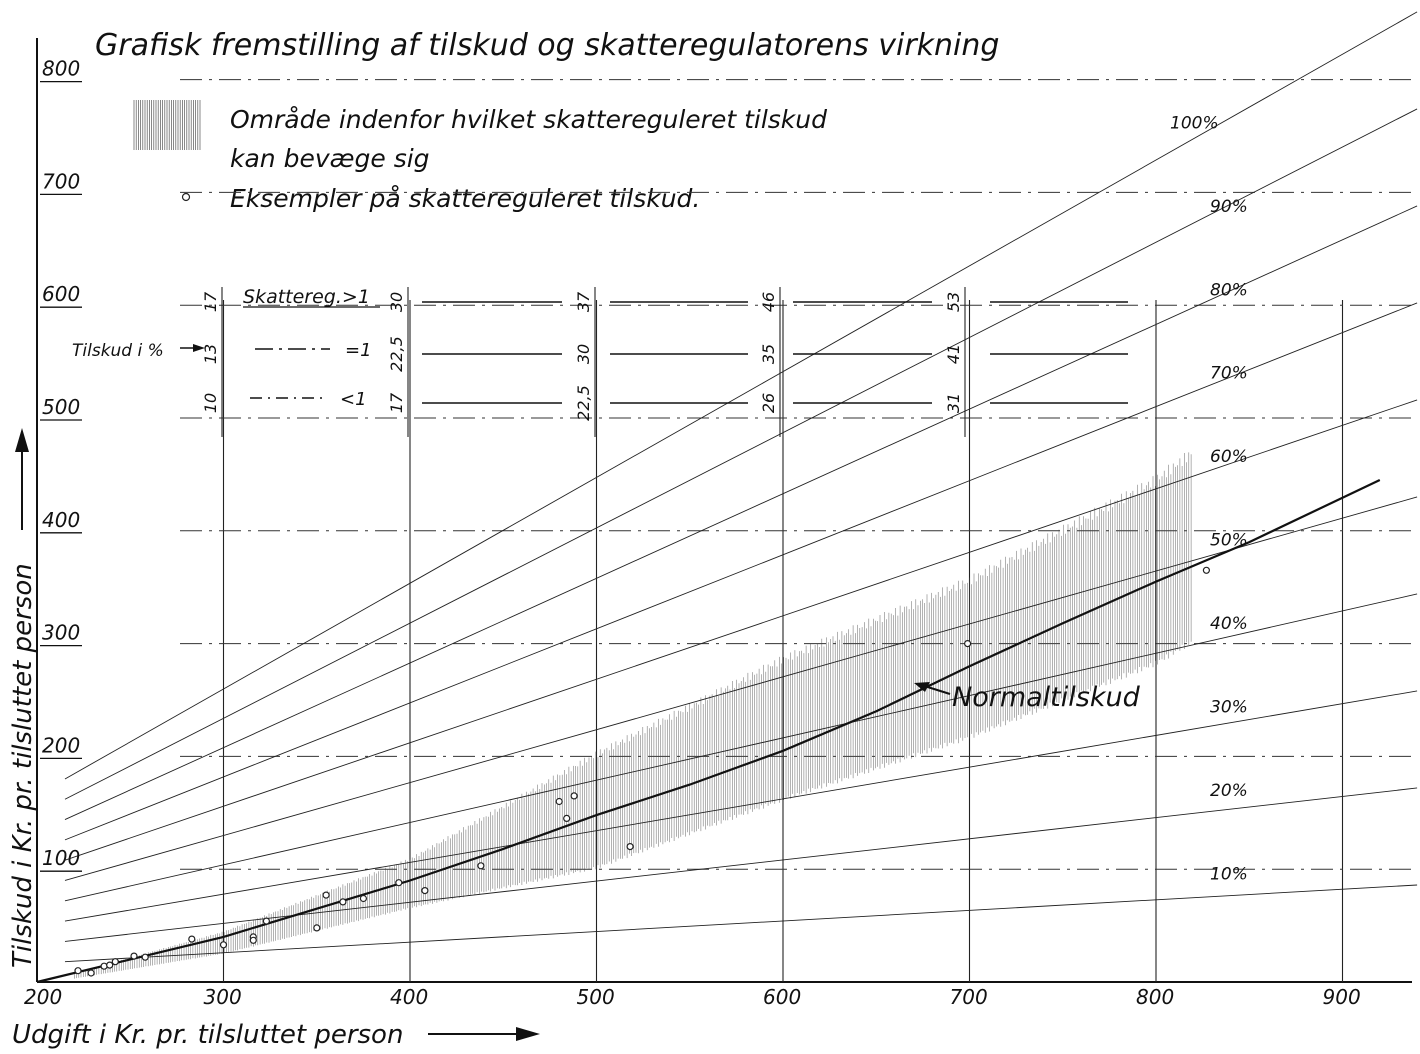 This screenshot has width=1420, height=1054. Describe the element at coordinates (358, 350) in the screenshot. I see `table-category-1: =1` at that location.